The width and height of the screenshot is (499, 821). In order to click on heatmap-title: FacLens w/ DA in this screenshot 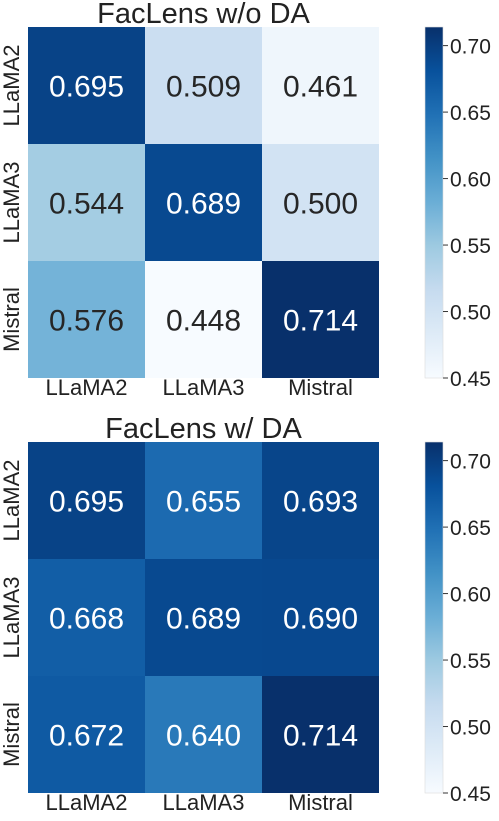, I will do `click(203, 429)`.